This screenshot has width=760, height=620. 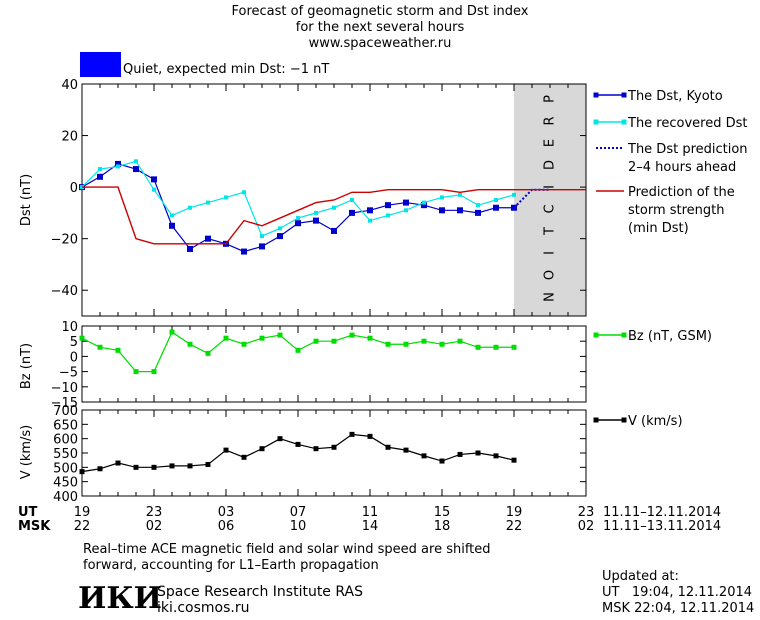 I want to click on legend-bz-marker, so click(x=596, y=335).